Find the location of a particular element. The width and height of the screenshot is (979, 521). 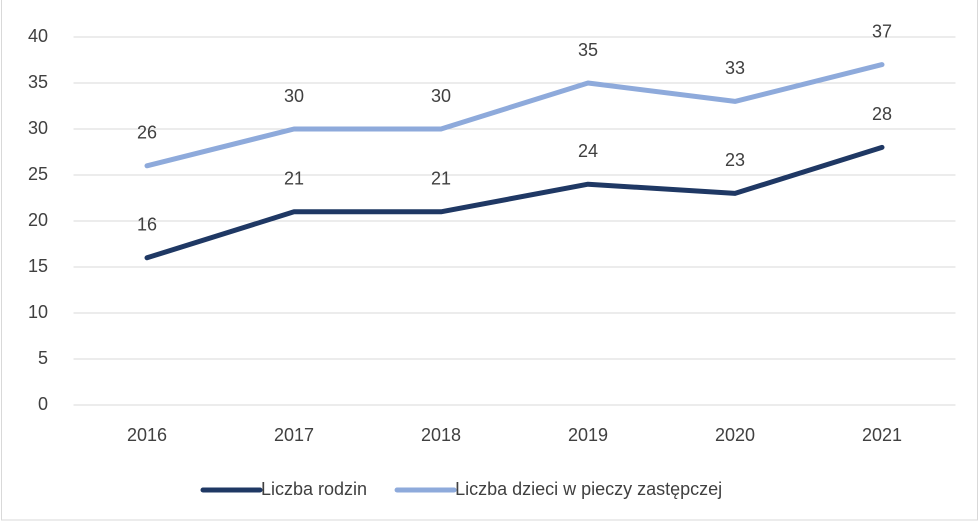

y-tick-label: 30 is located at coordinates (38, 128).